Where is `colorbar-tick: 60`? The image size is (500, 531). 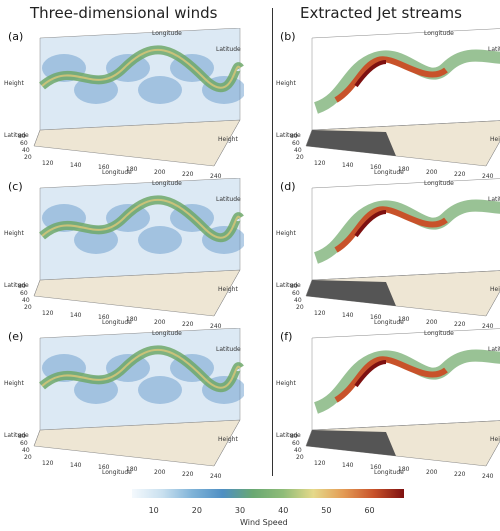 colorbar-tick: 60 is located at coordinates (369, 510).